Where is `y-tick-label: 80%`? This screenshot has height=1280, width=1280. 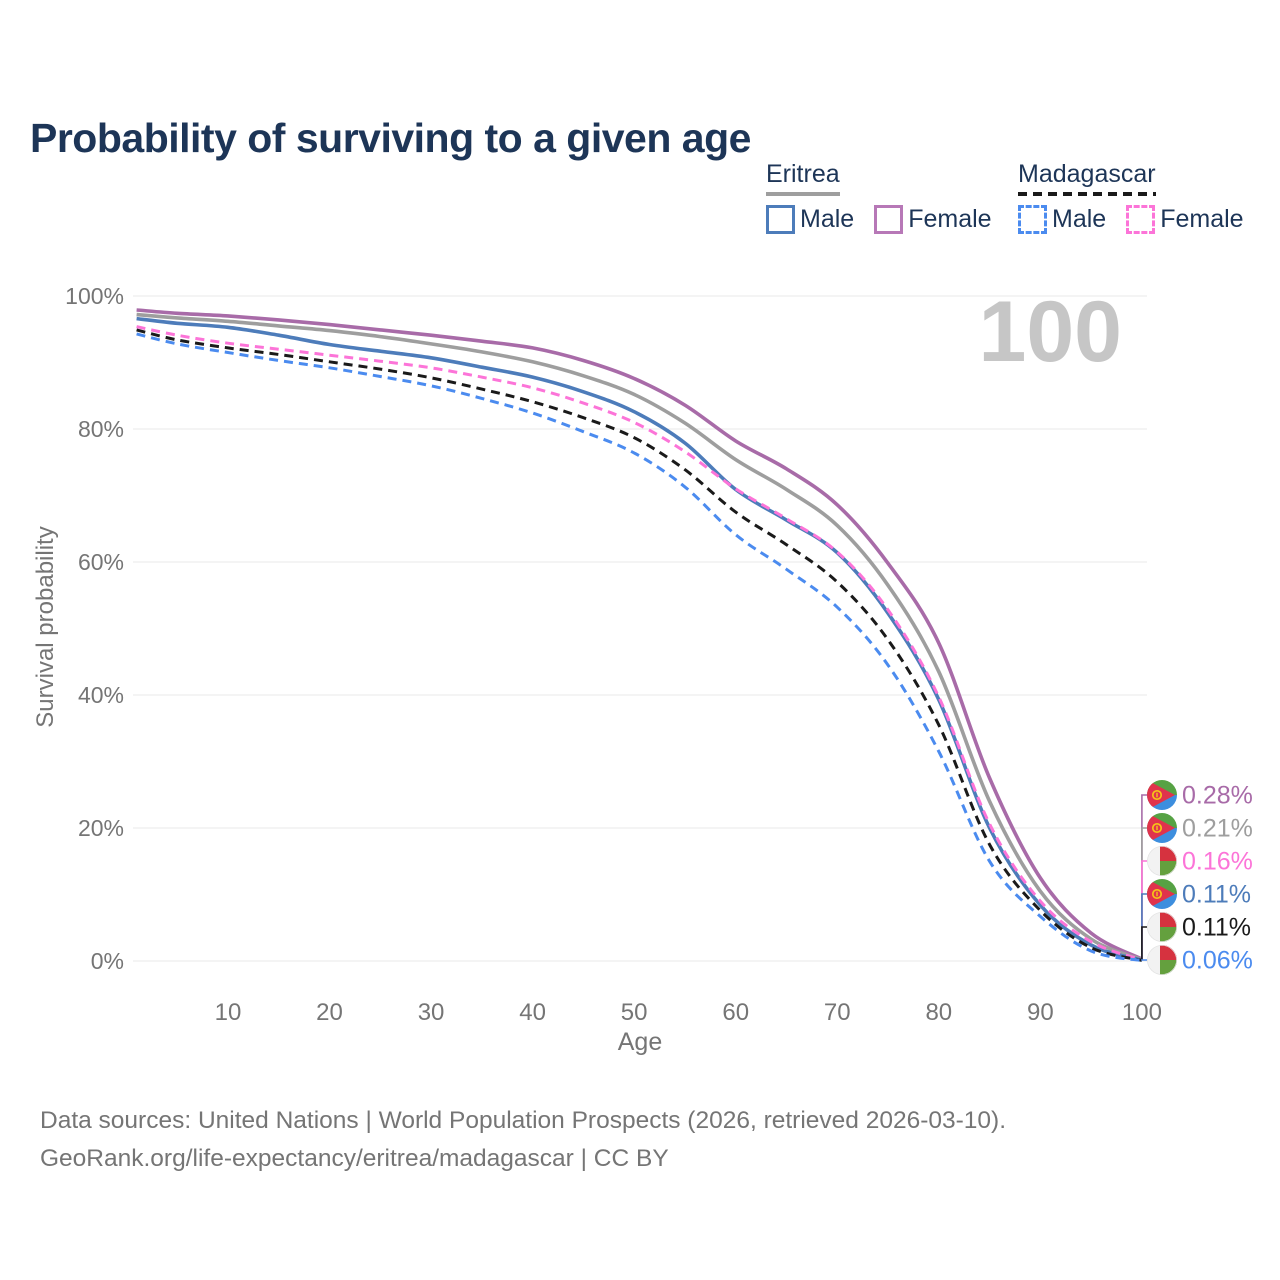
y-tick-label: 80% is located at coordinates (101, 429).